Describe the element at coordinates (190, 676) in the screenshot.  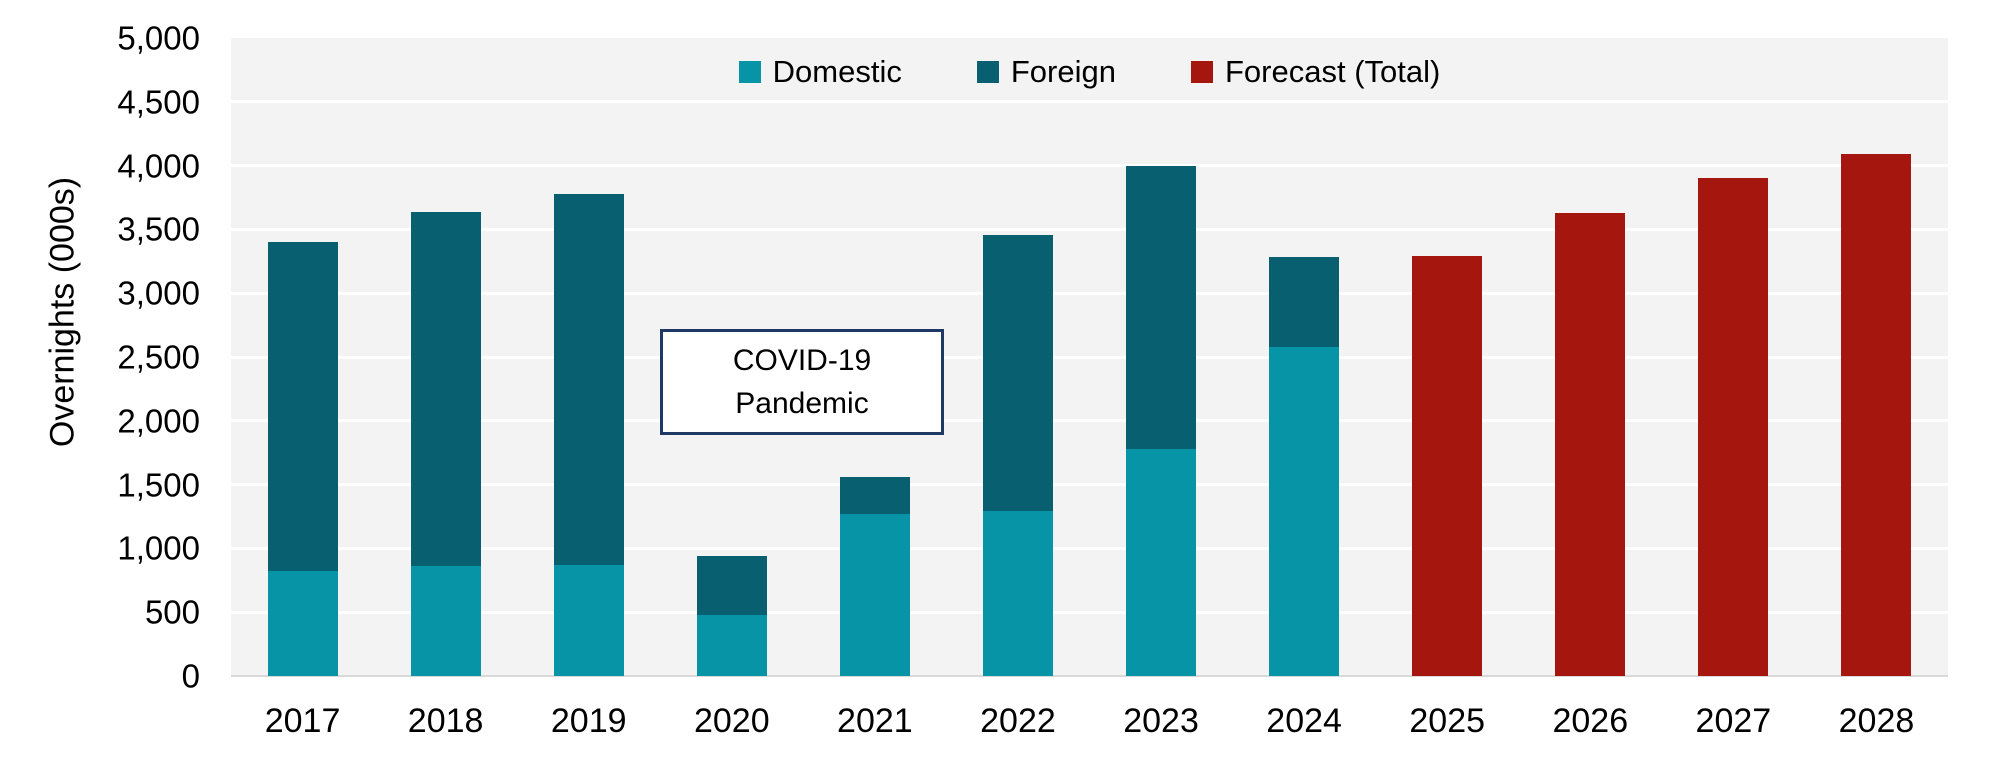
I see `y-tick-label: 0` at that location.